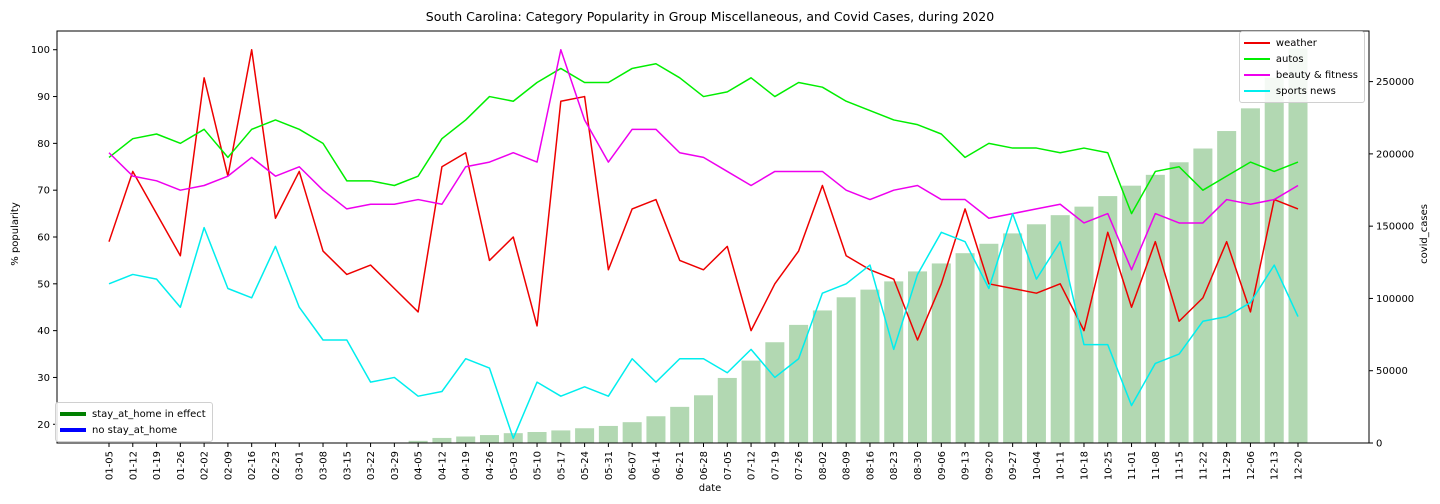 This screenshot has width=1440, height=504. I want to click on x-tick-label: 04-26, so click(490, 465).